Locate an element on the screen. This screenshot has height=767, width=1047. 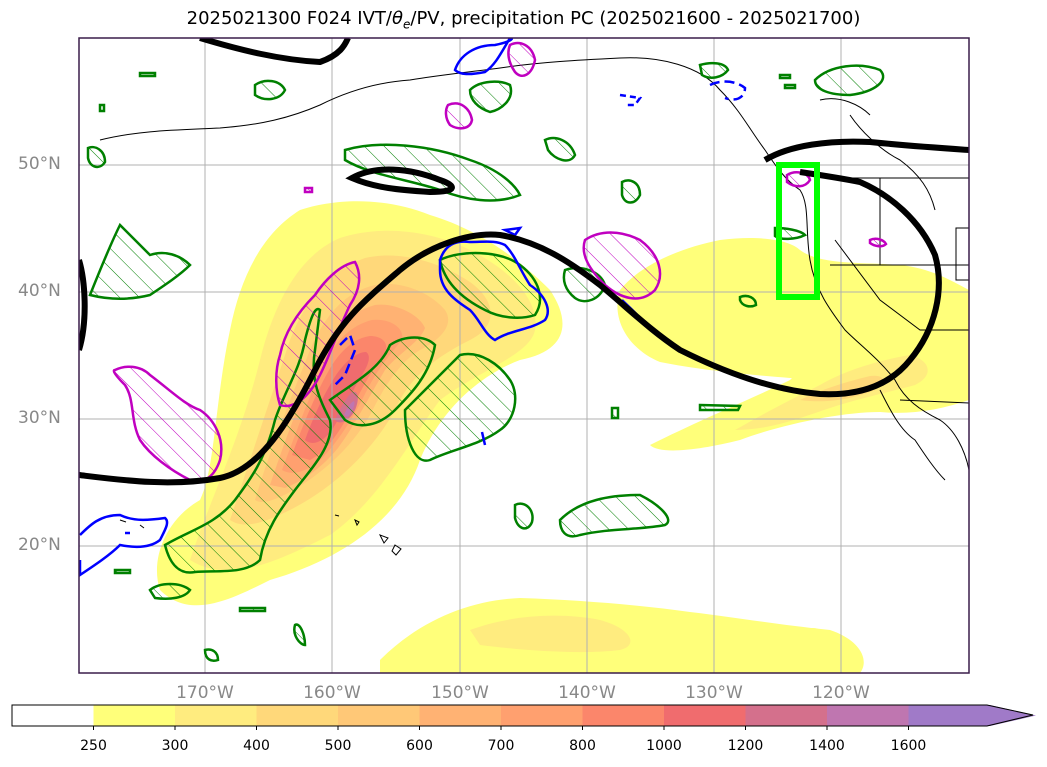
colorbar-tick-label: 1600 is located at coordinates (908, 746).